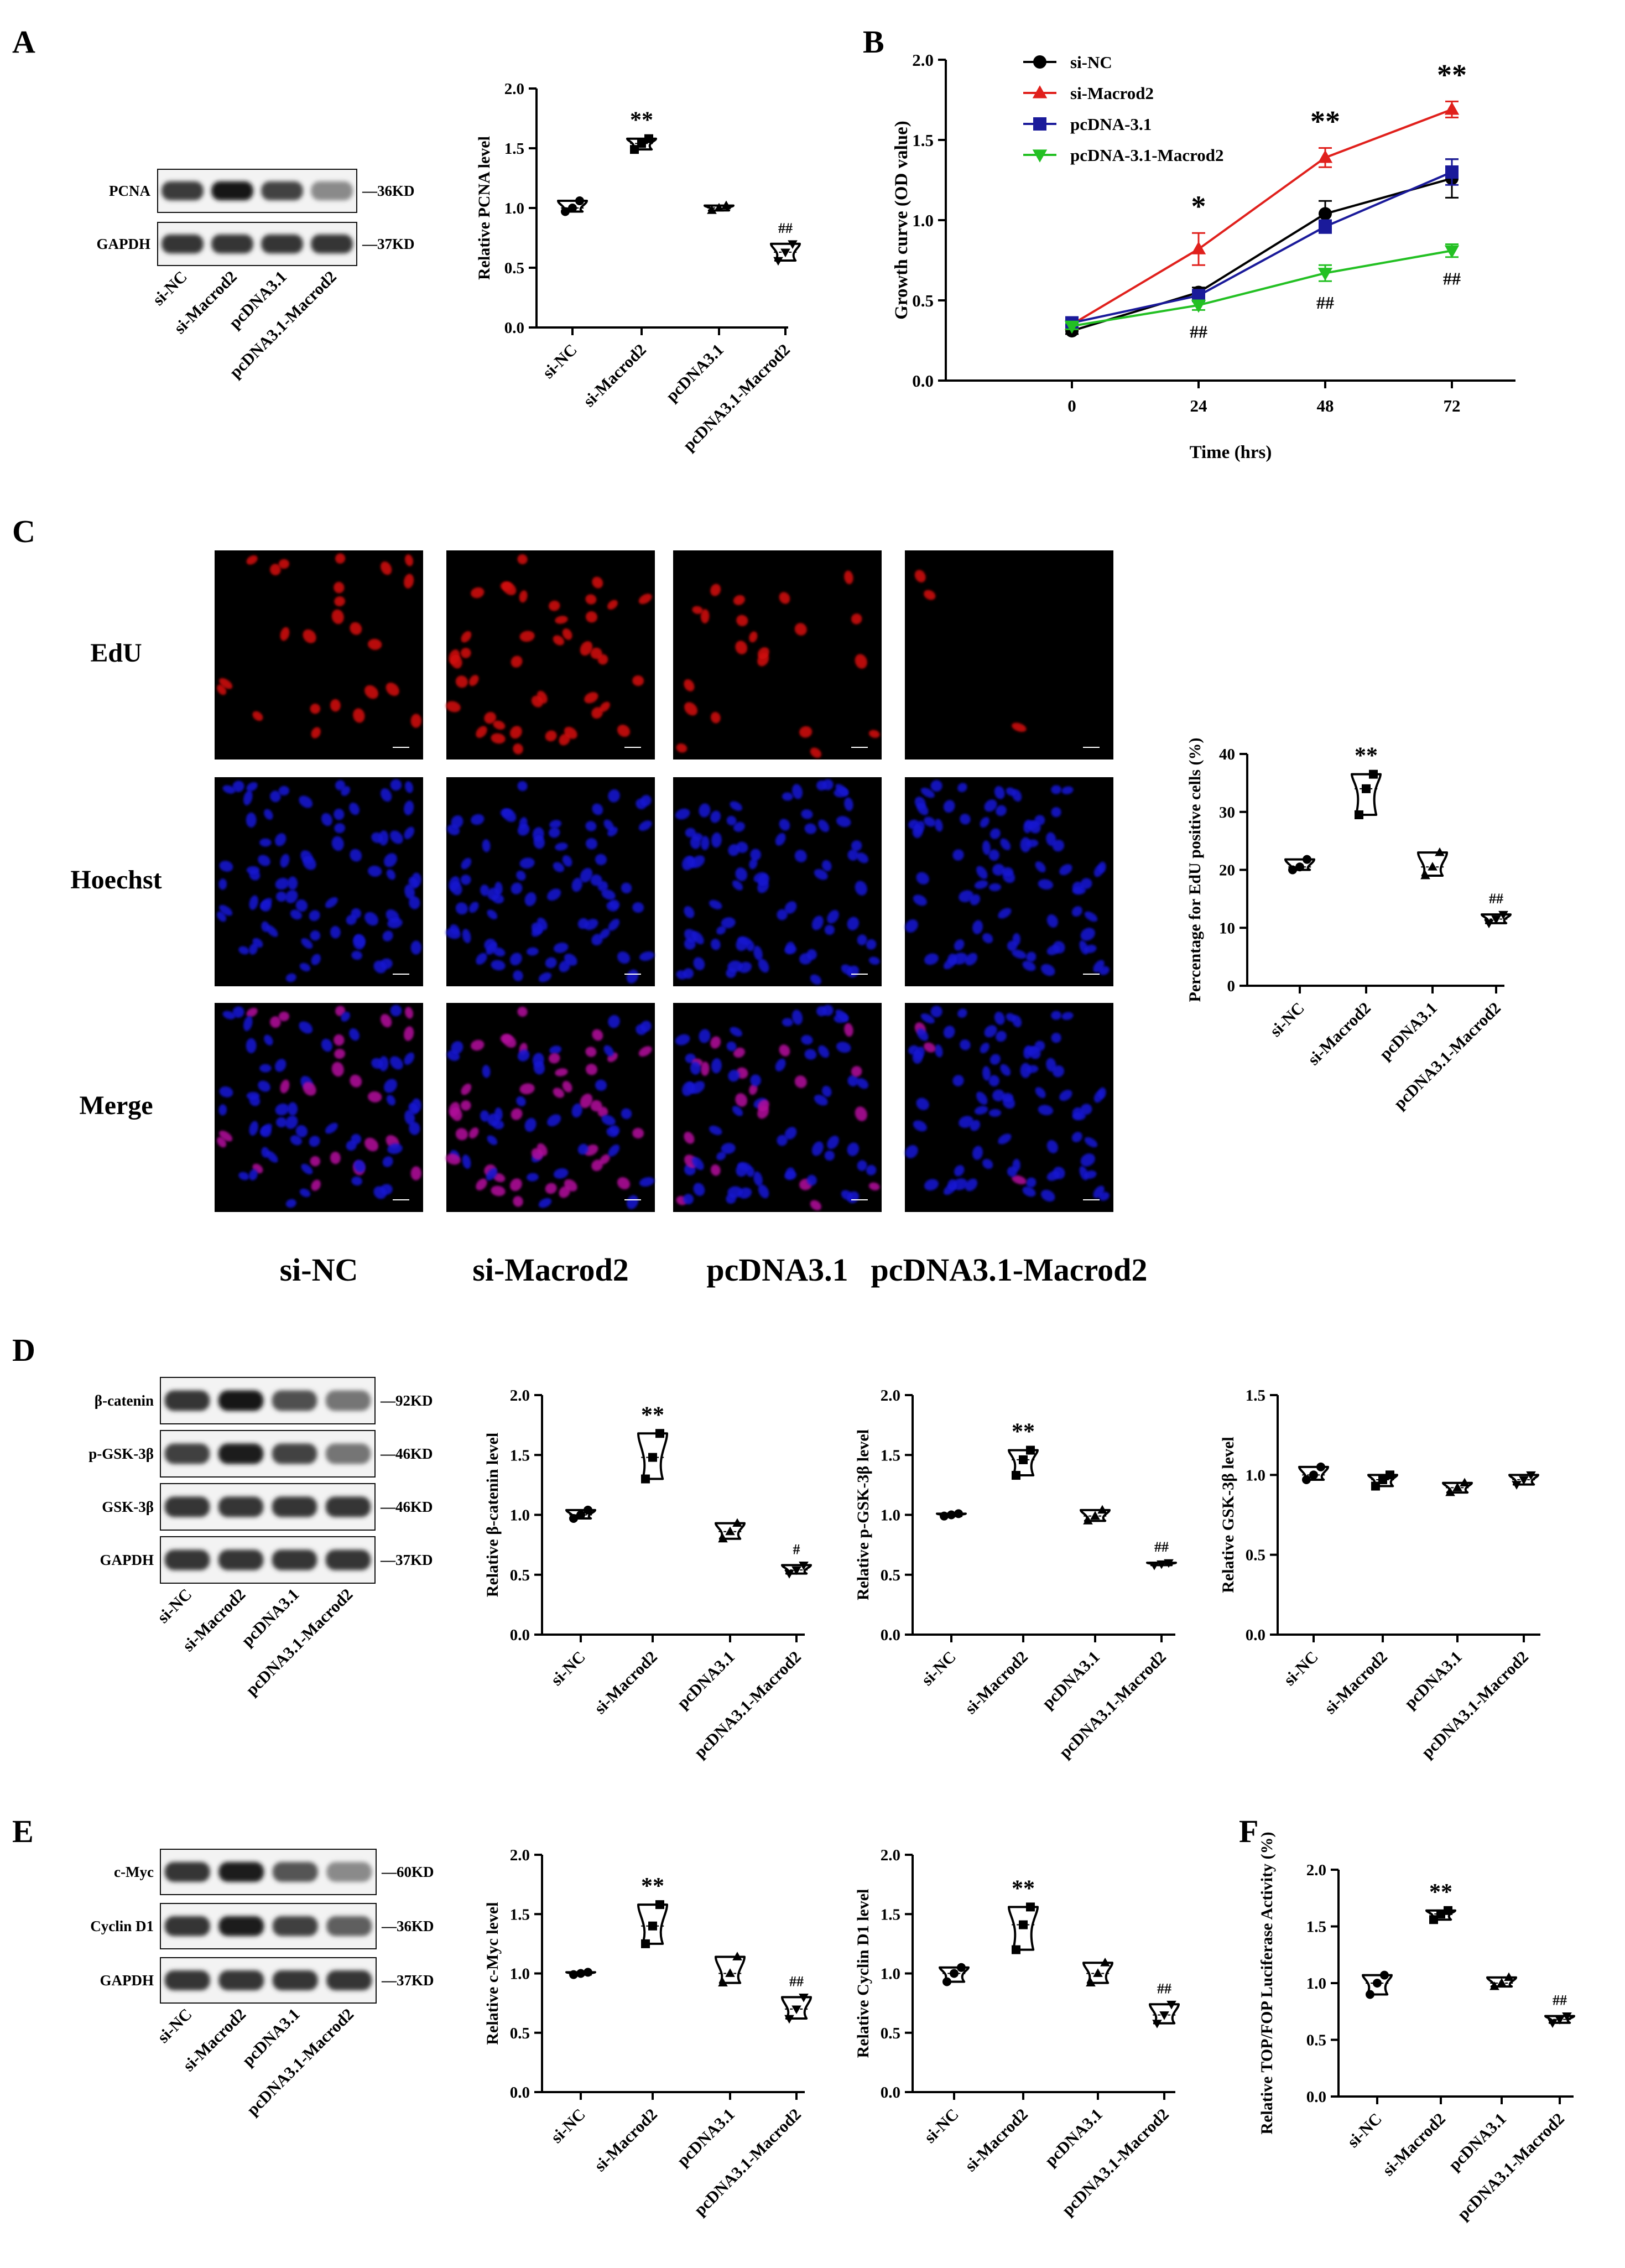 The height and width of the screenshot is (2268, 1625). Describe the element at coordinates (923, 221) in the screenshot. I see `y-tick-label: 1.0` at that location.